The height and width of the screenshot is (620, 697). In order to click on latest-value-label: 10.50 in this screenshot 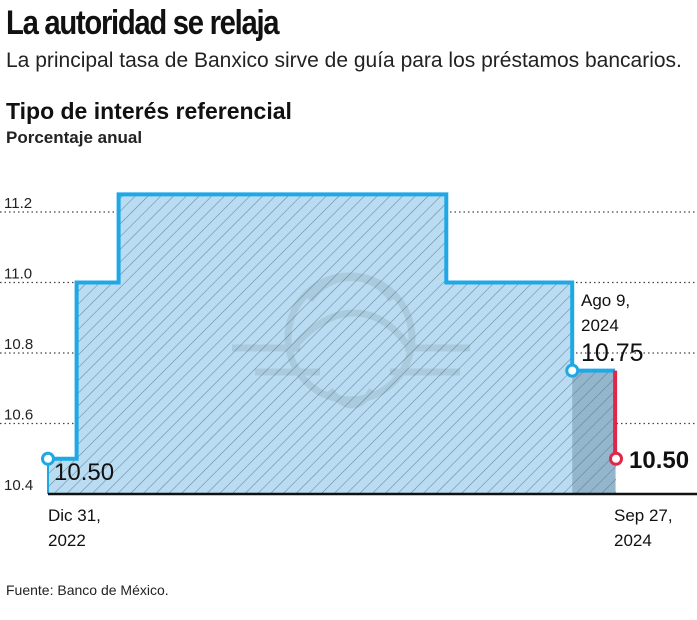, I will do `click(659, 460)`.